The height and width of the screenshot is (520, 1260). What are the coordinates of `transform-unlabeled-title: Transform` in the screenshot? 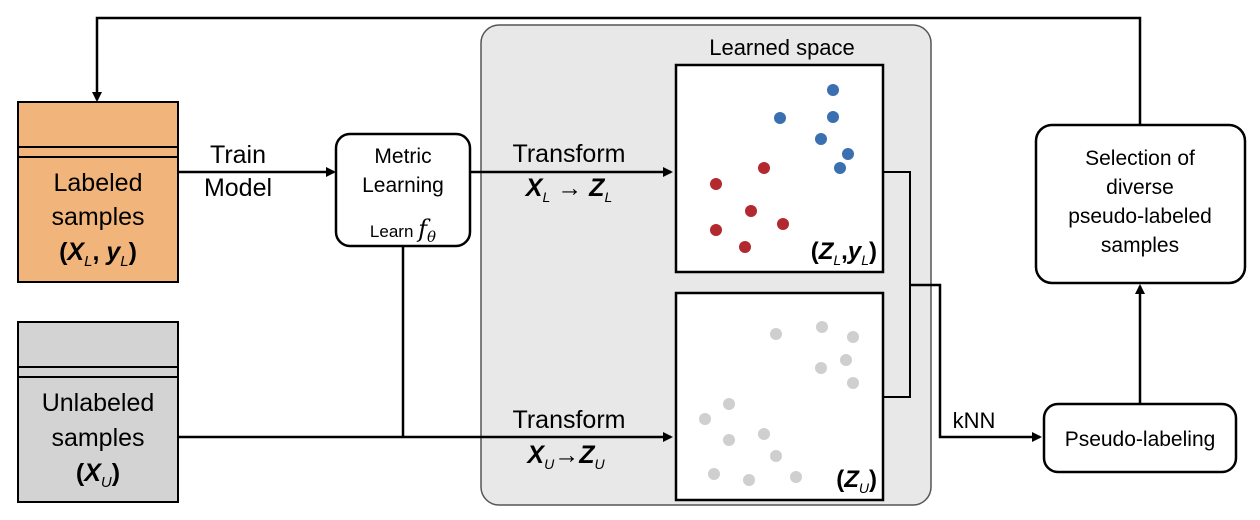 It's located at (569, 420).